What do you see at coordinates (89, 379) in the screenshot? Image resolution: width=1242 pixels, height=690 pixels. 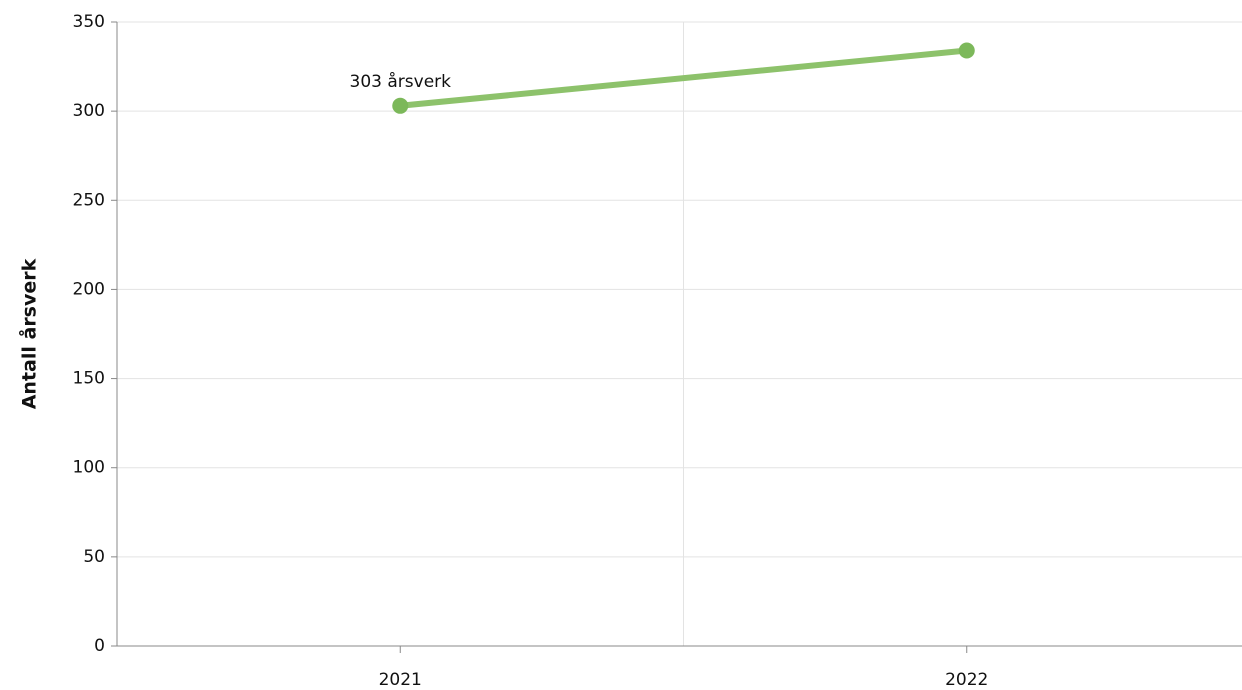 I see `y-tick-label: 150` at bounding box center [89, 379].